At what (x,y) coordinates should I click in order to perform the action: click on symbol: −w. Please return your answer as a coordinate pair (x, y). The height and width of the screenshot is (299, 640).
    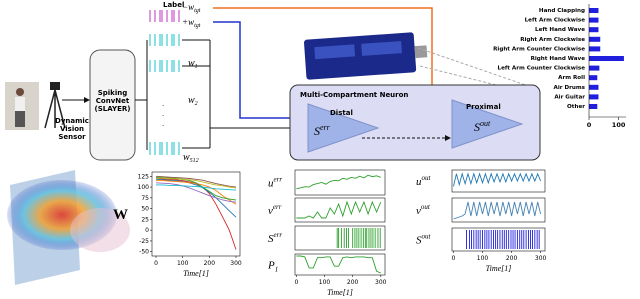
    Looking at the image, I should click on (188, 7).